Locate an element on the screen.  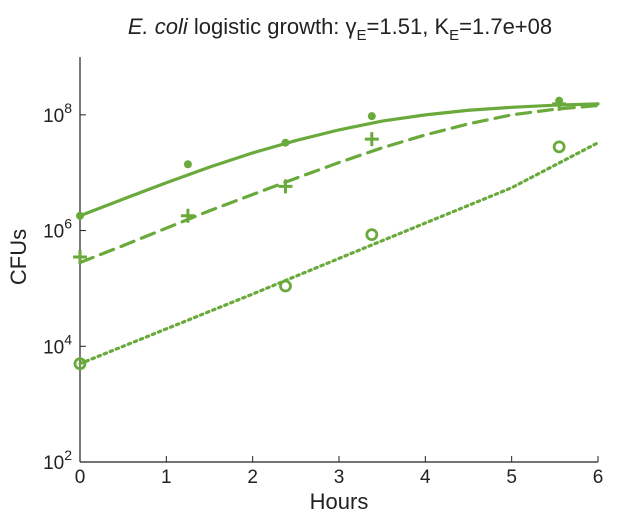
x-tick-label: 6 is located at coordinates (598, 477).